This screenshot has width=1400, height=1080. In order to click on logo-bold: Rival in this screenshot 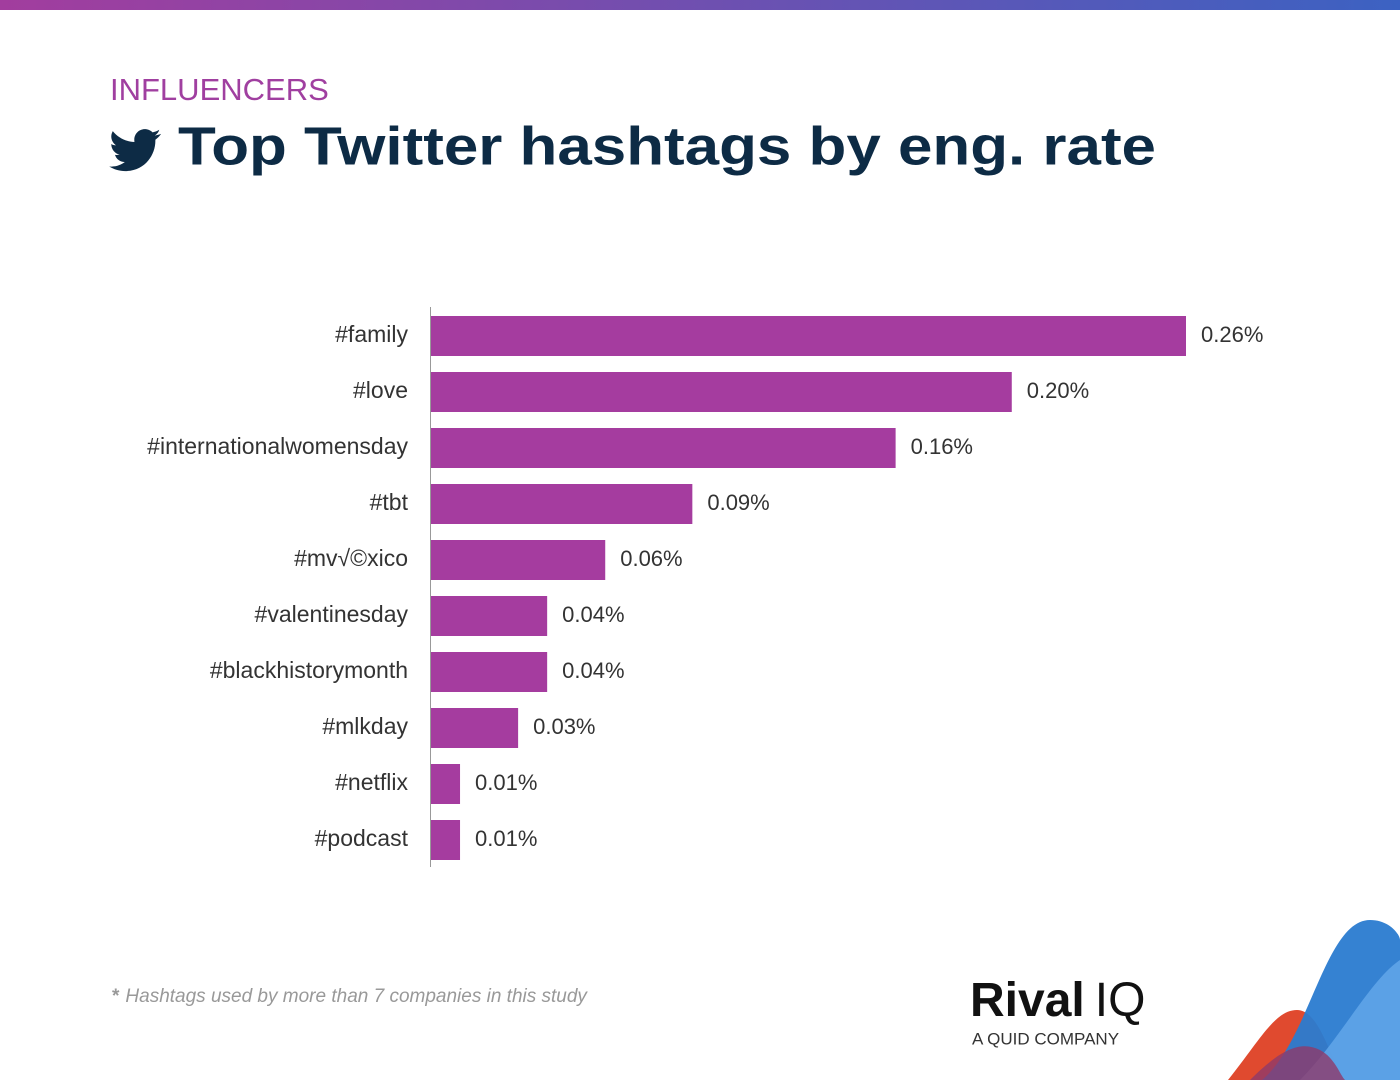, I will do `click(1027, 1000)`.